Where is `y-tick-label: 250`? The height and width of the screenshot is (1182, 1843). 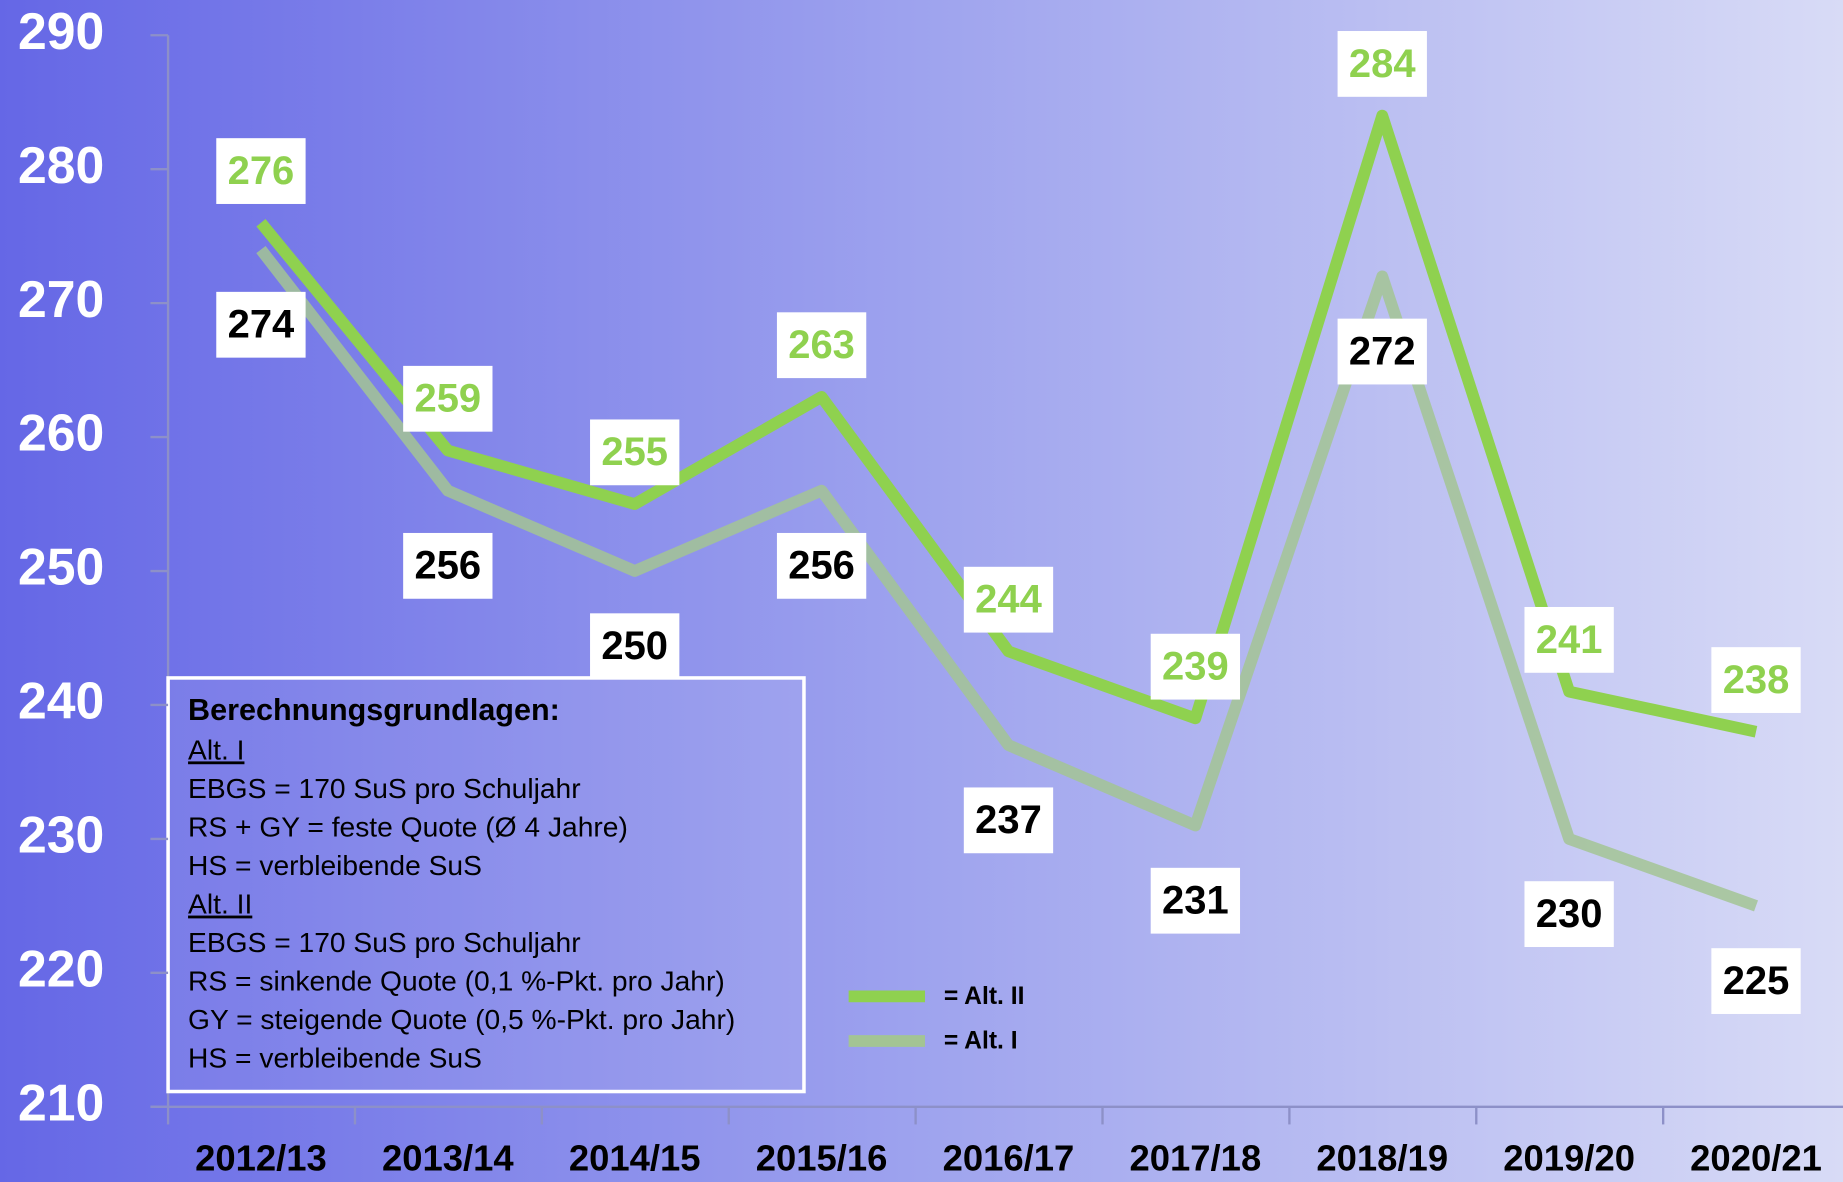
y-tick-label: 250 is located at coordinates (61, 567).